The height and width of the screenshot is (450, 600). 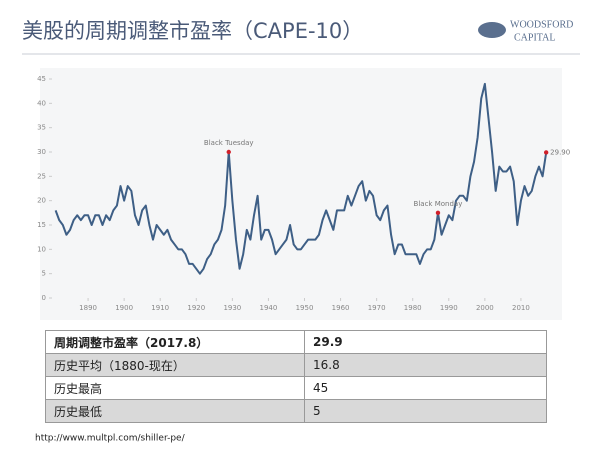 What do you see at coordinates (229, 143) in the screenshot?
I see `annotation-label: Black Tuesday` at bounding box center [229, 143].